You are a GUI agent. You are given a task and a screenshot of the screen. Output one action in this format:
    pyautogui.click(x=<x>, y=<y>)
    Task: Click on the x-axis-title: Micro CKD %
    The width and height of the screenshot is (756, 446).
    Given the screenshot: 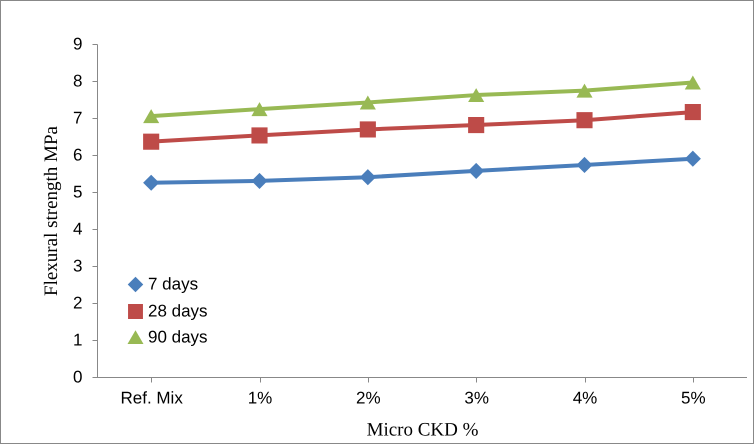 What is the action you would take?
    pyautogui.click(x=422, y=430)
    